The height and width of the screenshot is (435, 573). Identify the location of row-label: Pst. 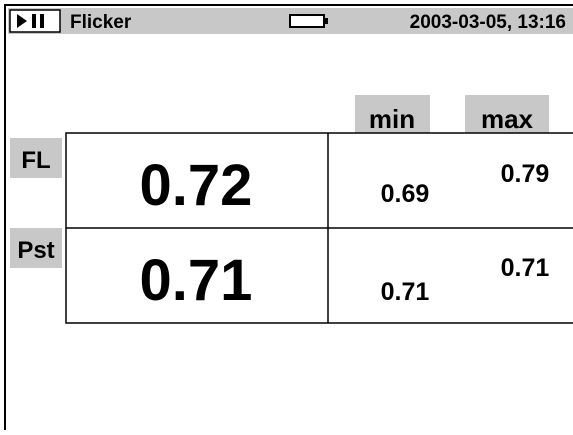
(35, 250).